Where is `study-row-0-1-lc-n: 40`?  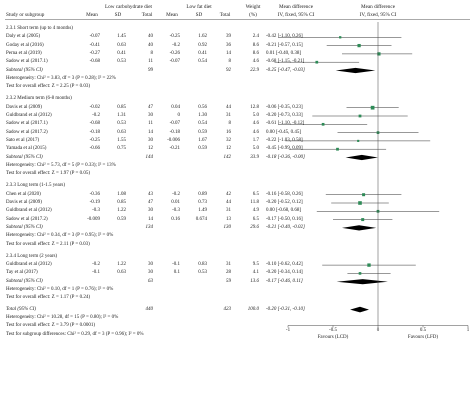 study-row-0-1-lc-n: 40 is located at coordinates (150, 45).